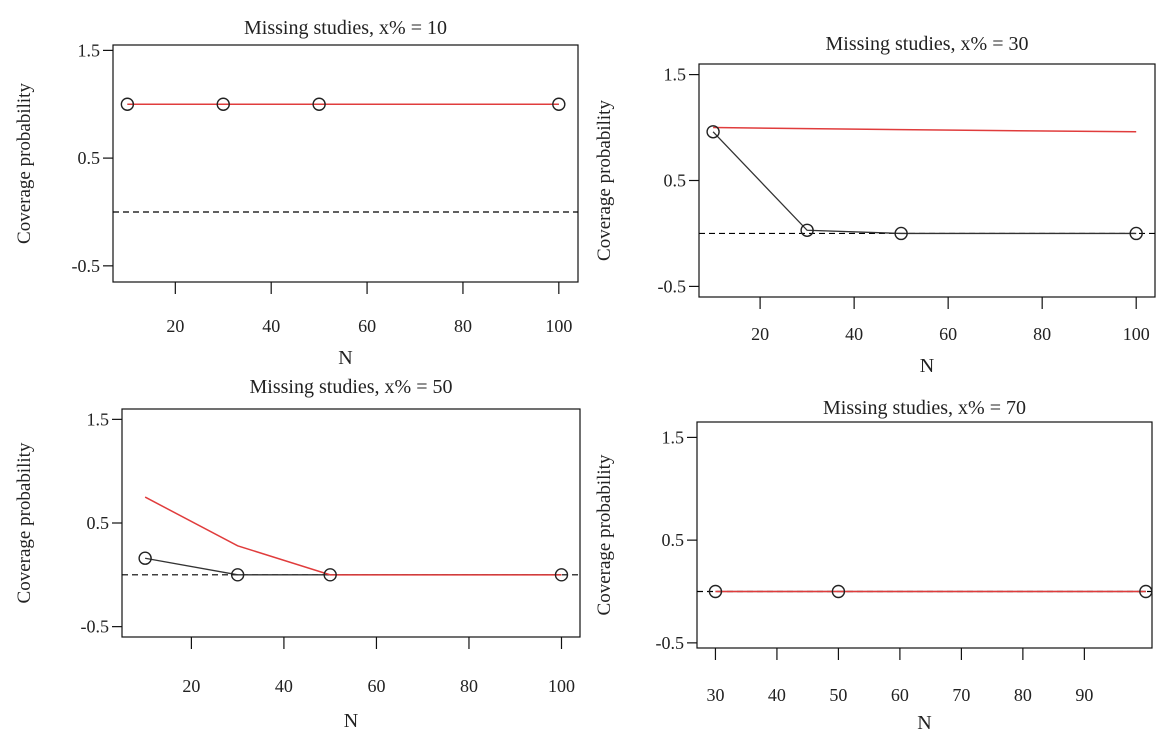 Image resolution: width=1161 pixels, height=732 pixels. I want to click on panel-title: Missing studies, x% = 10, so click(345, 28).